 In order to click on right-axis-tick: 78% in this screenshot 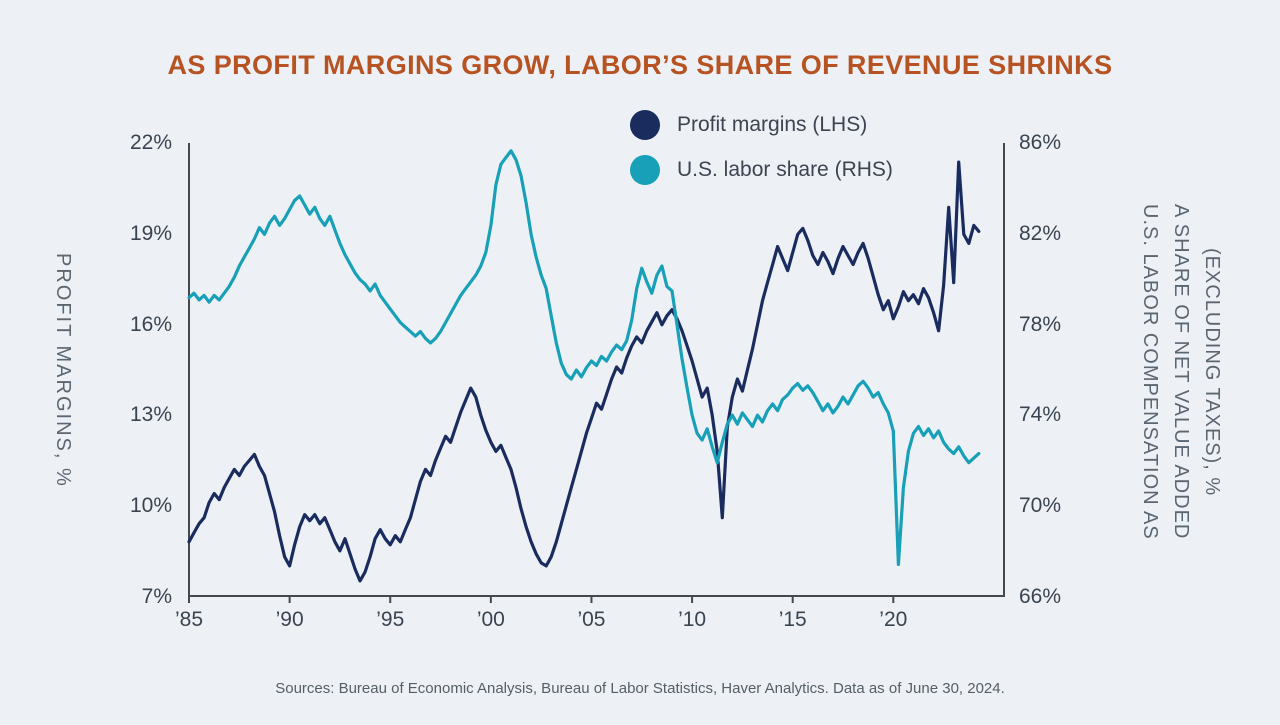, I will do `click(1040, 324)`.